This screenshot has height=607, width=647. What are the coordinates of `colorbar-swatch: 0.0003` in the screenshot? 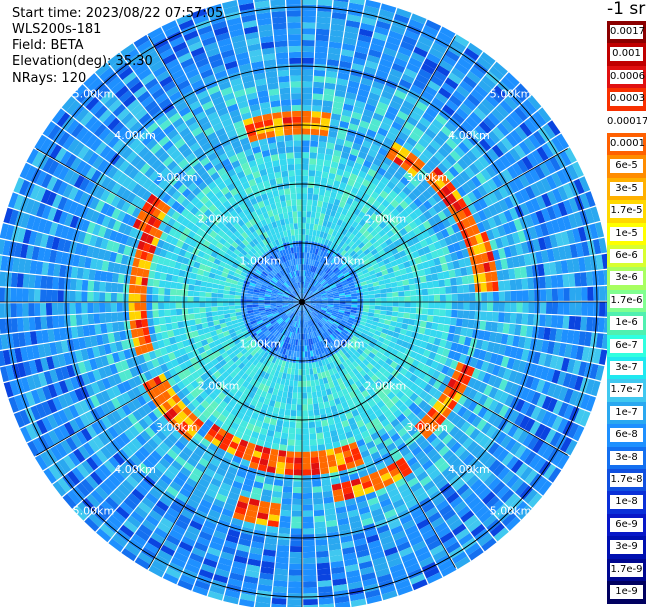 It's located at (626, 100).